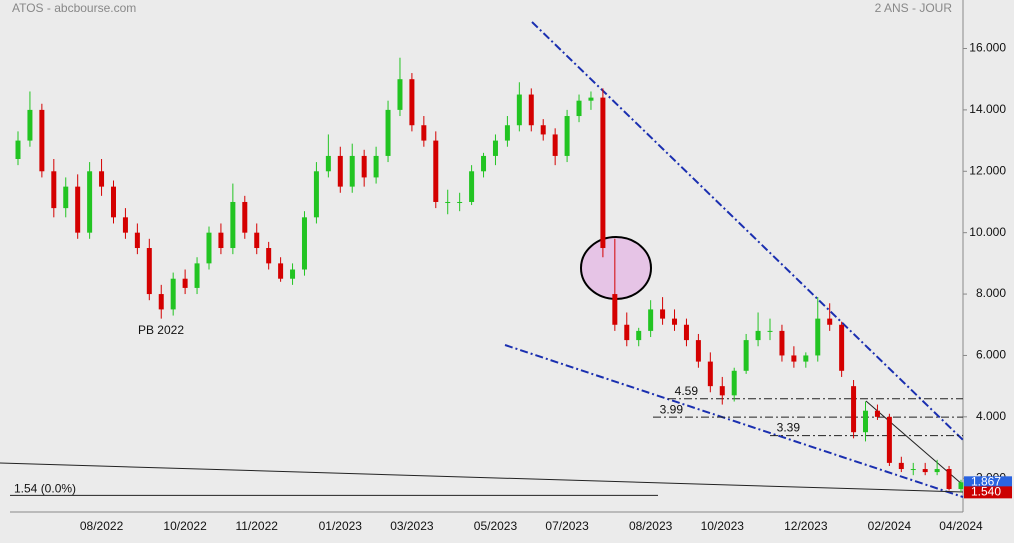 This screenshot has height=543, width=1014. I want to click on x-tick-label: 08/2023, so click(651, 526).